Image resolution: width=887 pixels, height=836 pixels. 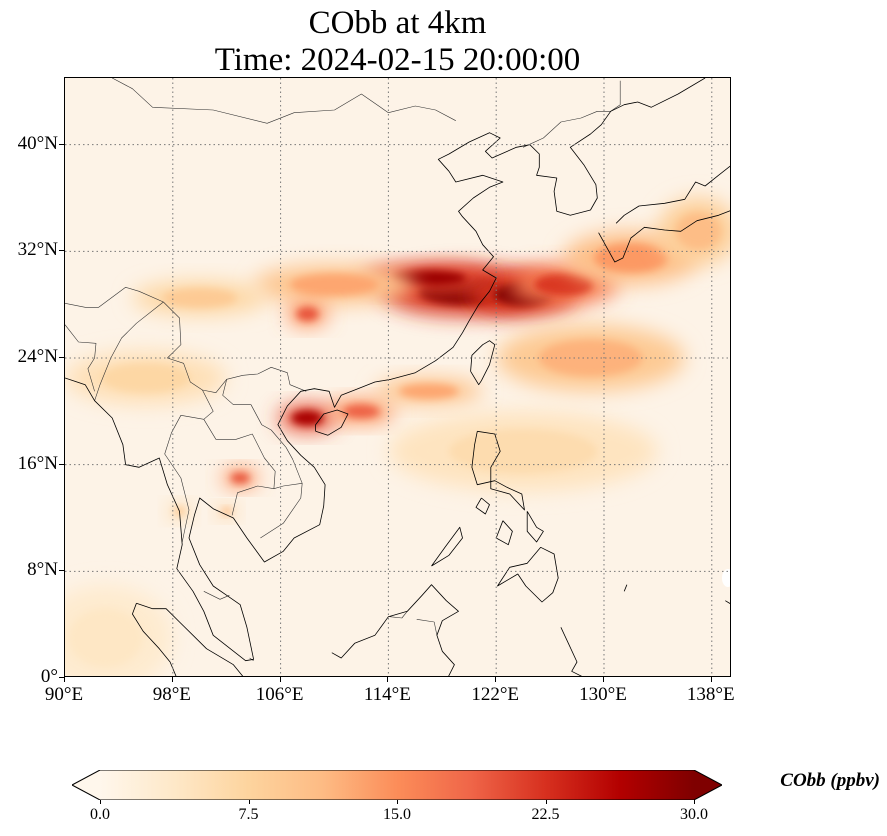 What do you see at coordinates (563, 284) in the screenshot?
I see `plume-3-core` at bounding box center [563, 284].